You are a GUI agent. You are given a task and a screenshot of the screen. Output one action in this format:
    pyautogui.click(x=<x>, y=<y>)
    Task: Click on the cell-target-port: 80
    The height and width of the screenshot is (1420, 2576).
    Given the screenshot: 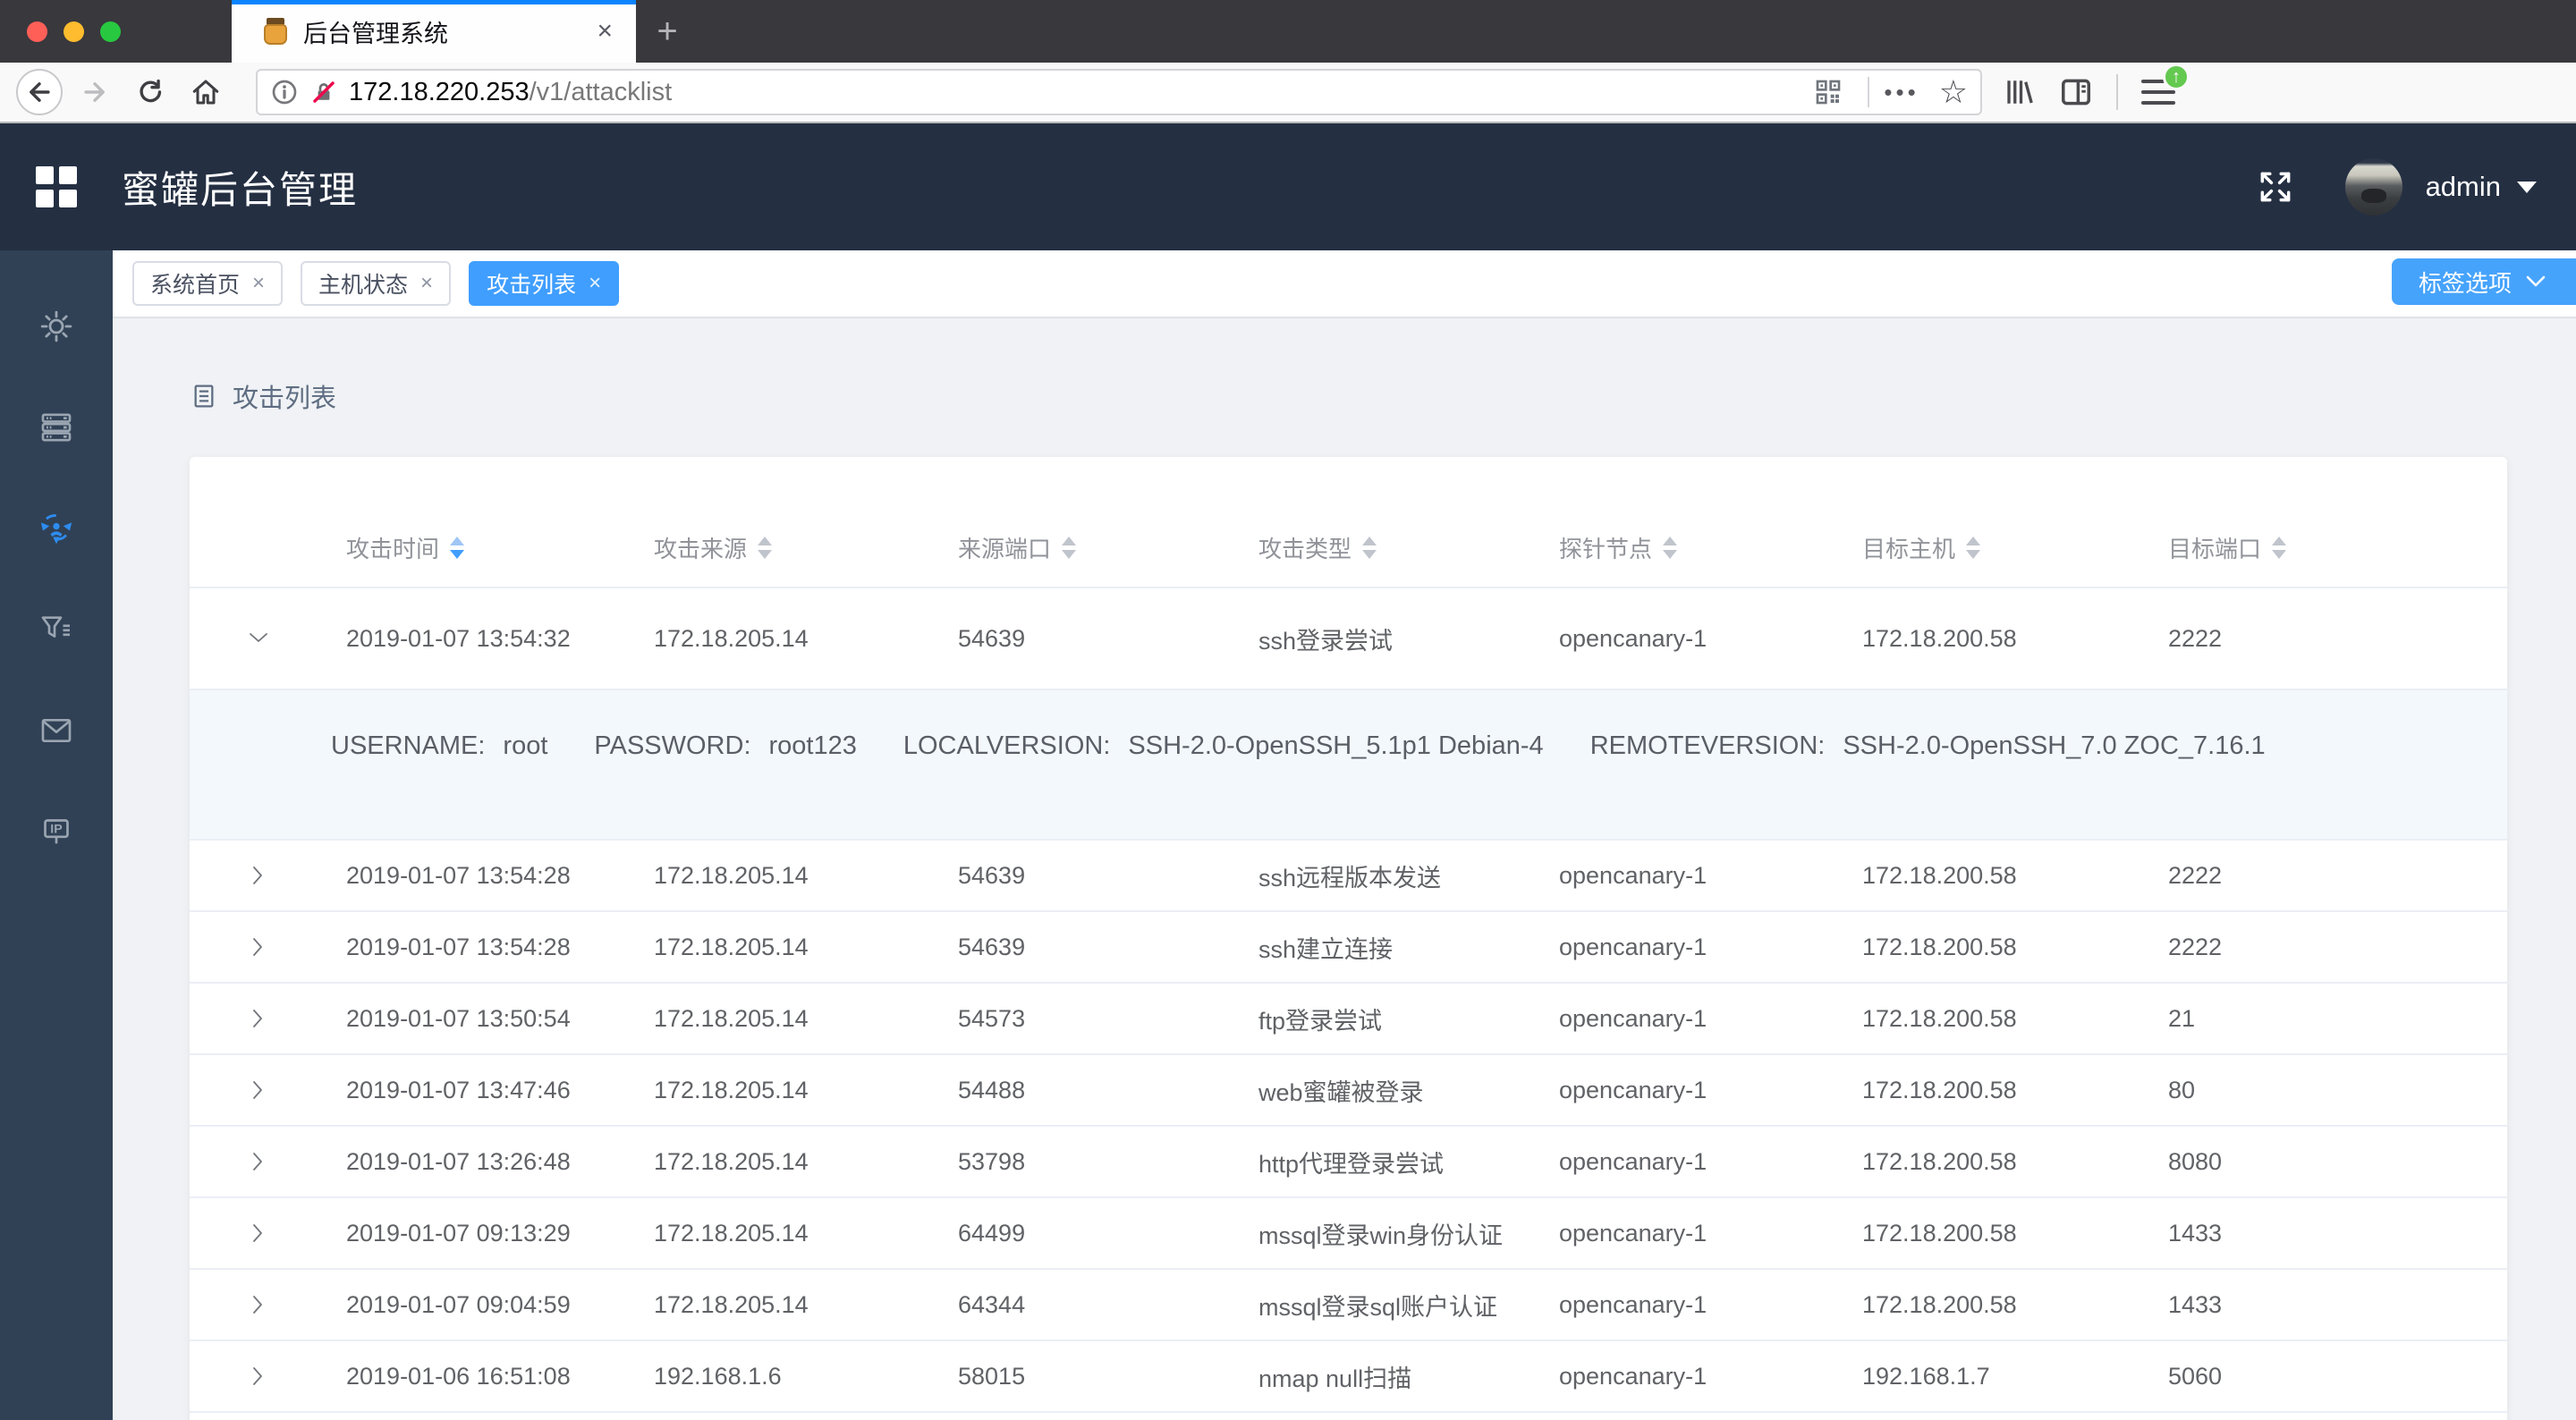 What is the action you would take?
    pyautogui.click(x=2182, y=1089)
    